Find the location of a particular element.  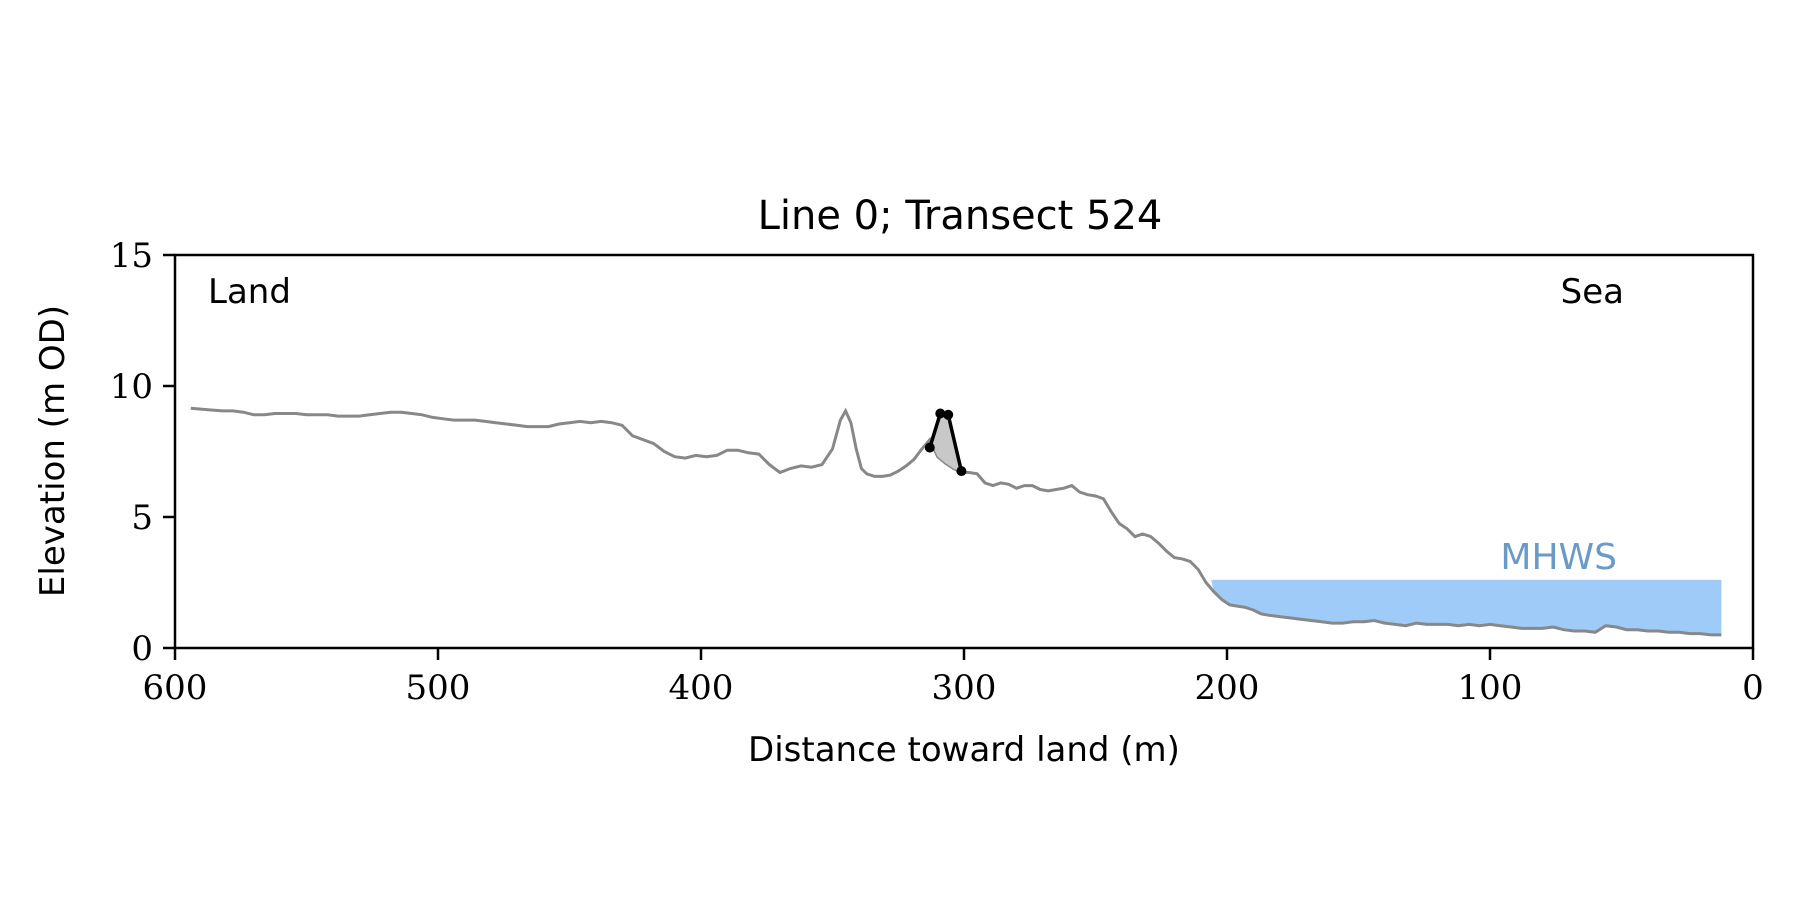

sea-label: Sea is located at coordinates (1592, 292).